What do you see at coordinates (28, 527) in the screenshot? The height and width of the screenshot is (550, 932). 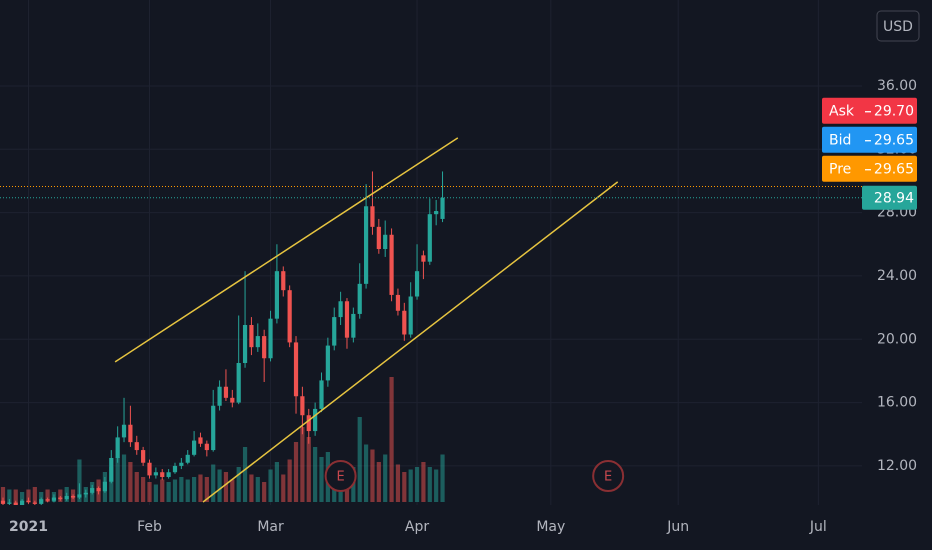 I see `x-tick-label: 2021` at bounding box center [28, 527].